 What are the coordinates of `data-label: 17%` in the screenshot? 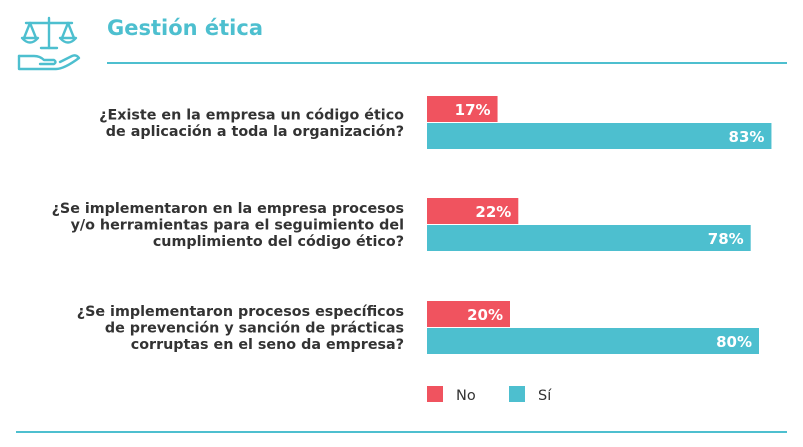 It's located at (473, 110).